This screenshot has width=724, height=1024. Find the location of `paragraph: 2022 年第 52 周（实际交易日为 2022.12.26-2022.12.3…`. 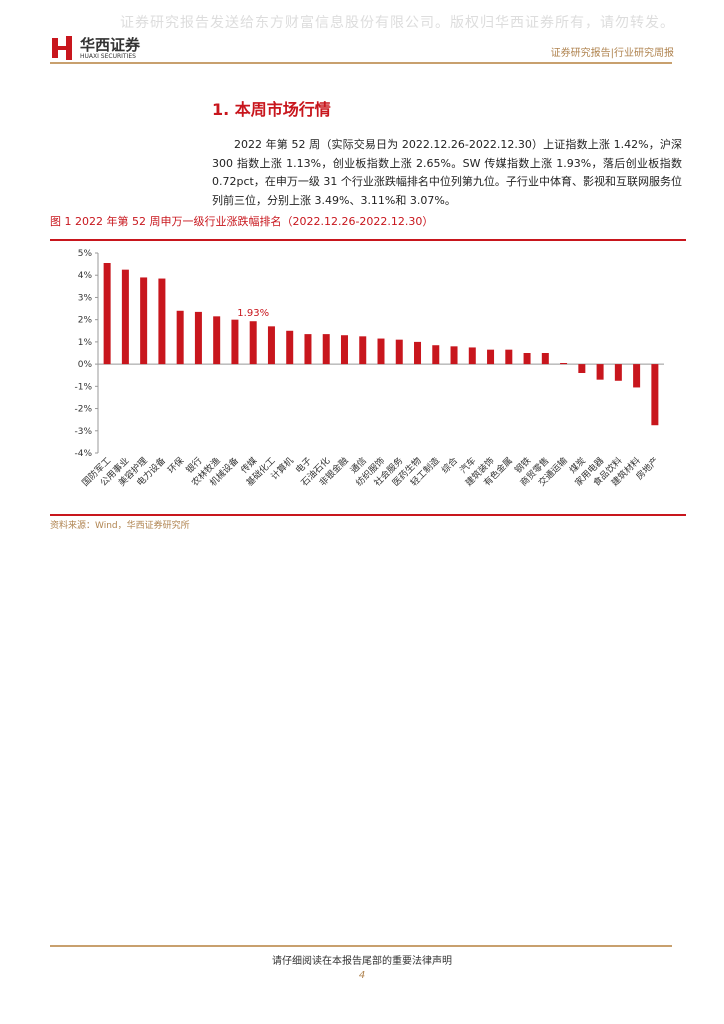

paragraph: 2022 年第 52 周（实际交易日为 2022.12.26-2022.12.3… is located at coordinates (447, 172).